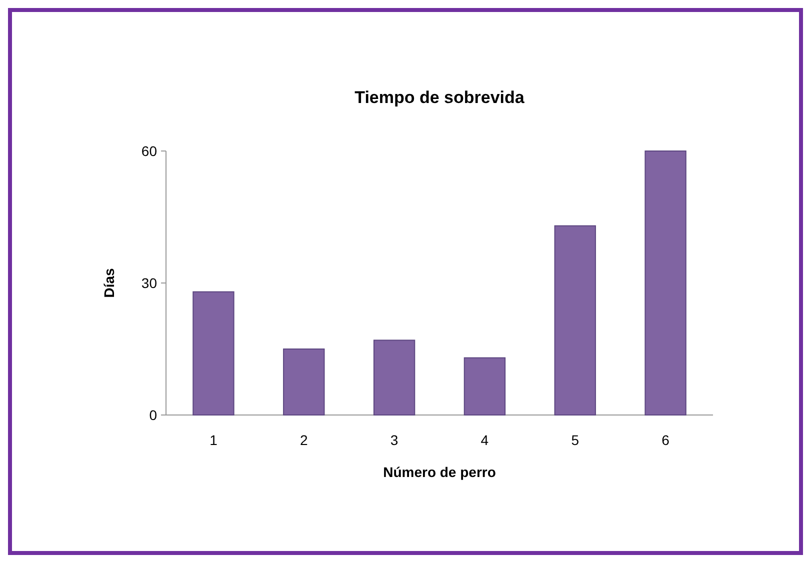 The height and width of the screenshot is (563, 811). What do you see at coordinates (304, 440) in the screenshot?
I see `x-tick-label: 2` at bounding box center [304, 440].